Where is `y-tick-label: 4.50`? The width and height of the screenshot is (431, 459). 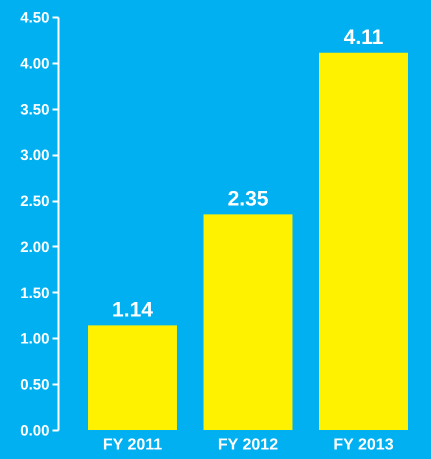 y-tick-label: 4.50 is located at coordinates (35, 18).